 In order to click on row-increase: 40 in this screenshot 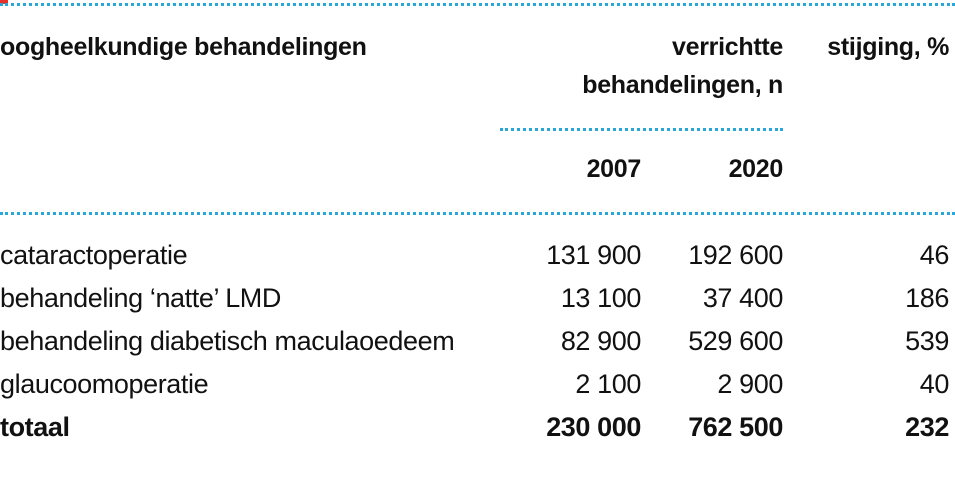, I will do `click(934, 384)`.